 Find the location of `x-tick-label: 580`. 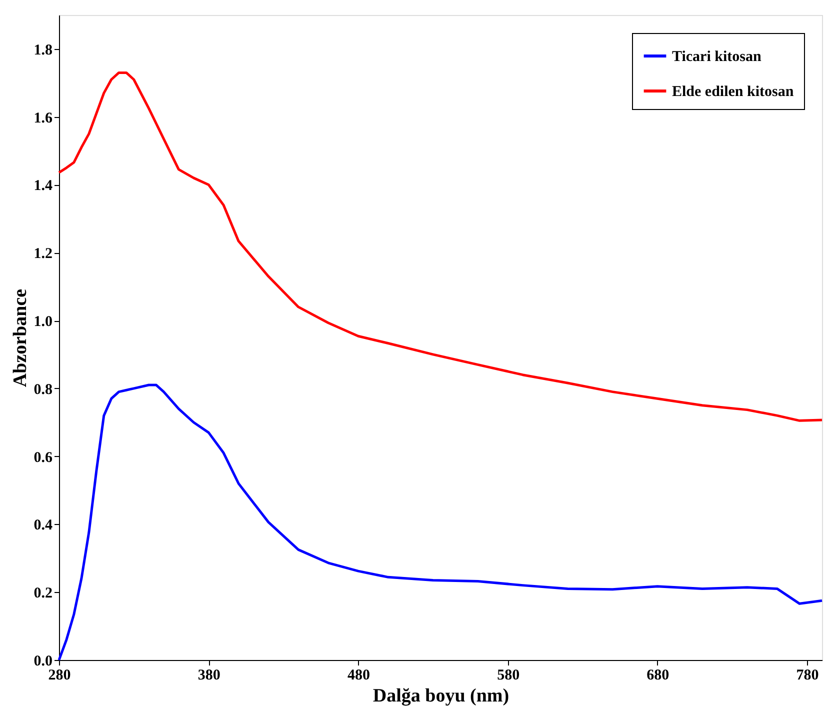

x-tick-label: 580 is located at coordinates (508, 676).